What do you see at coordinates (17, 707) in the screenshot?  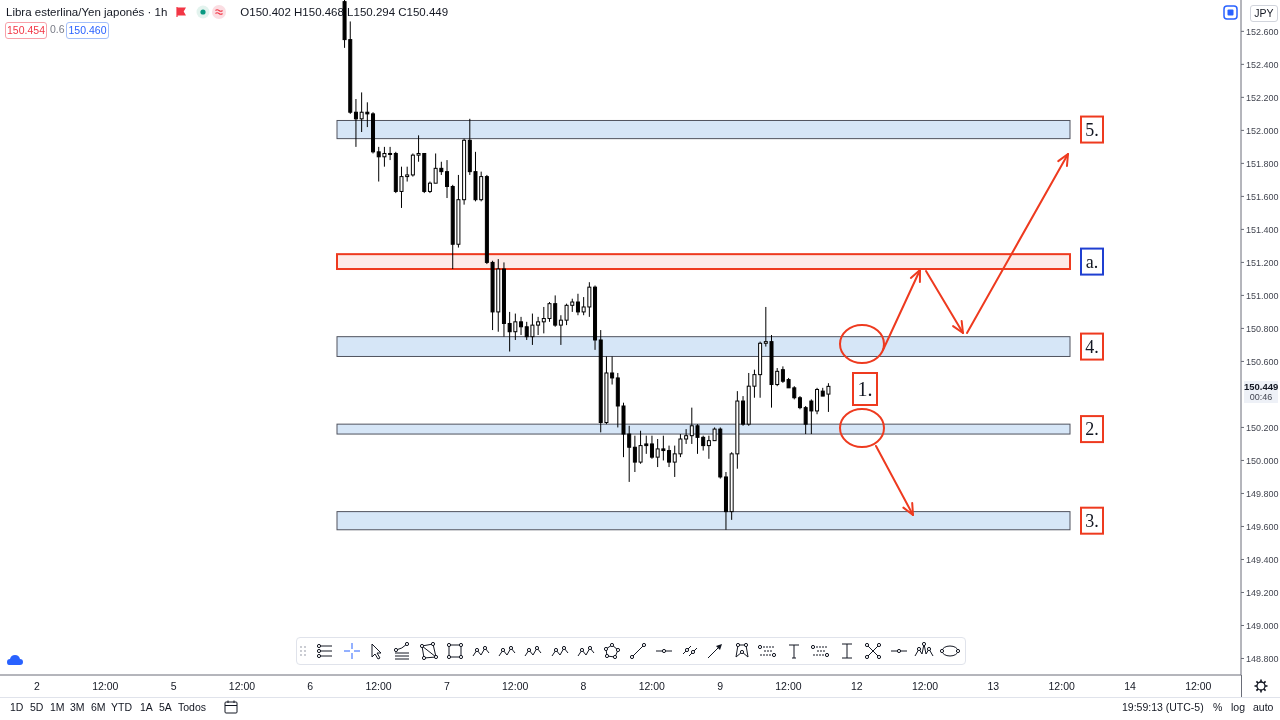 I see `text: 1D` at bounding box center [17, 707].